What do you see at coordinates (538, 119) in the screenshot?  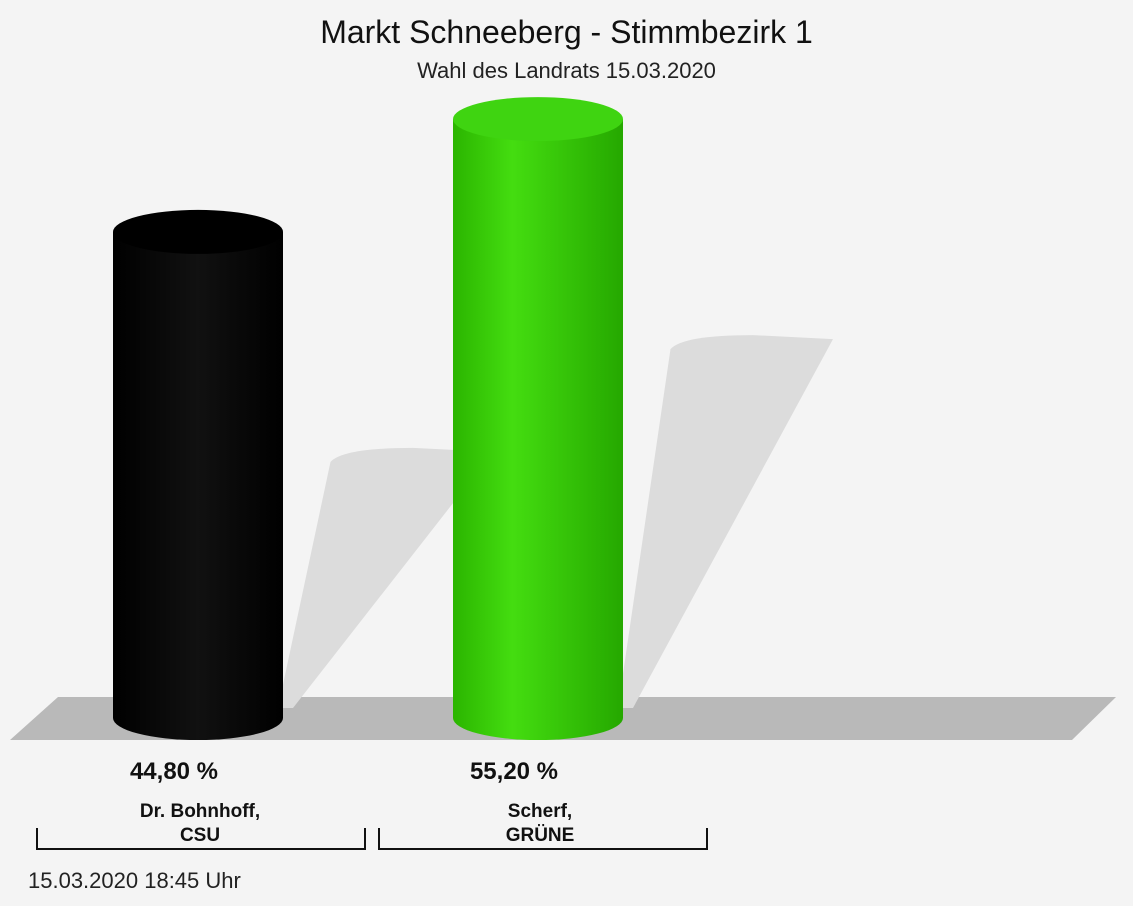 I see `bar-top-gruene` at bounding box center [538, 119].